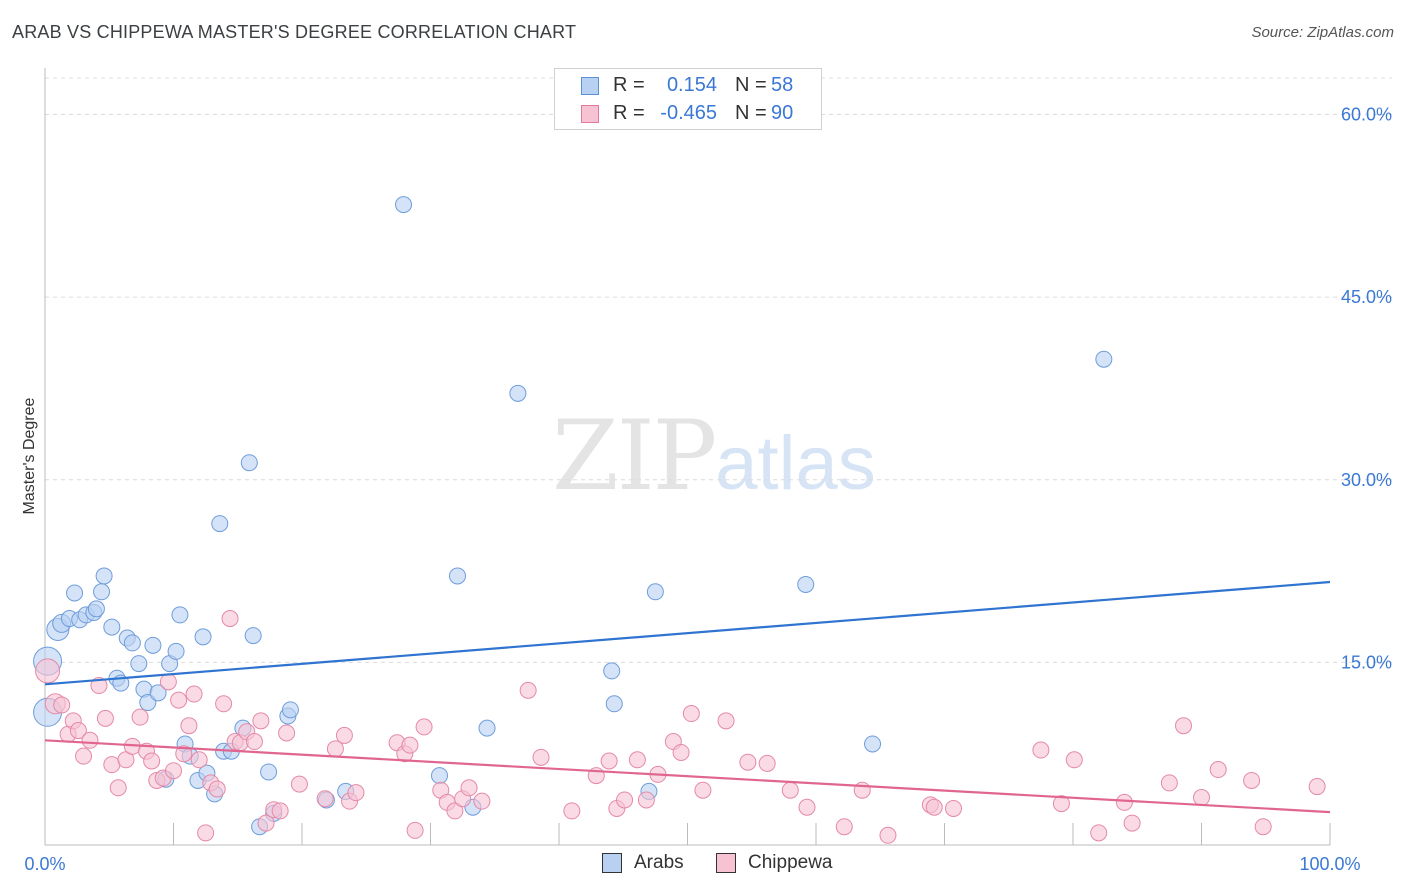 This screenshot has height=892, width=1406. What do you see at coordinates (688, 113) in the screenshot?
I see `r-value: -0.465` at bounding box center [688, 113].